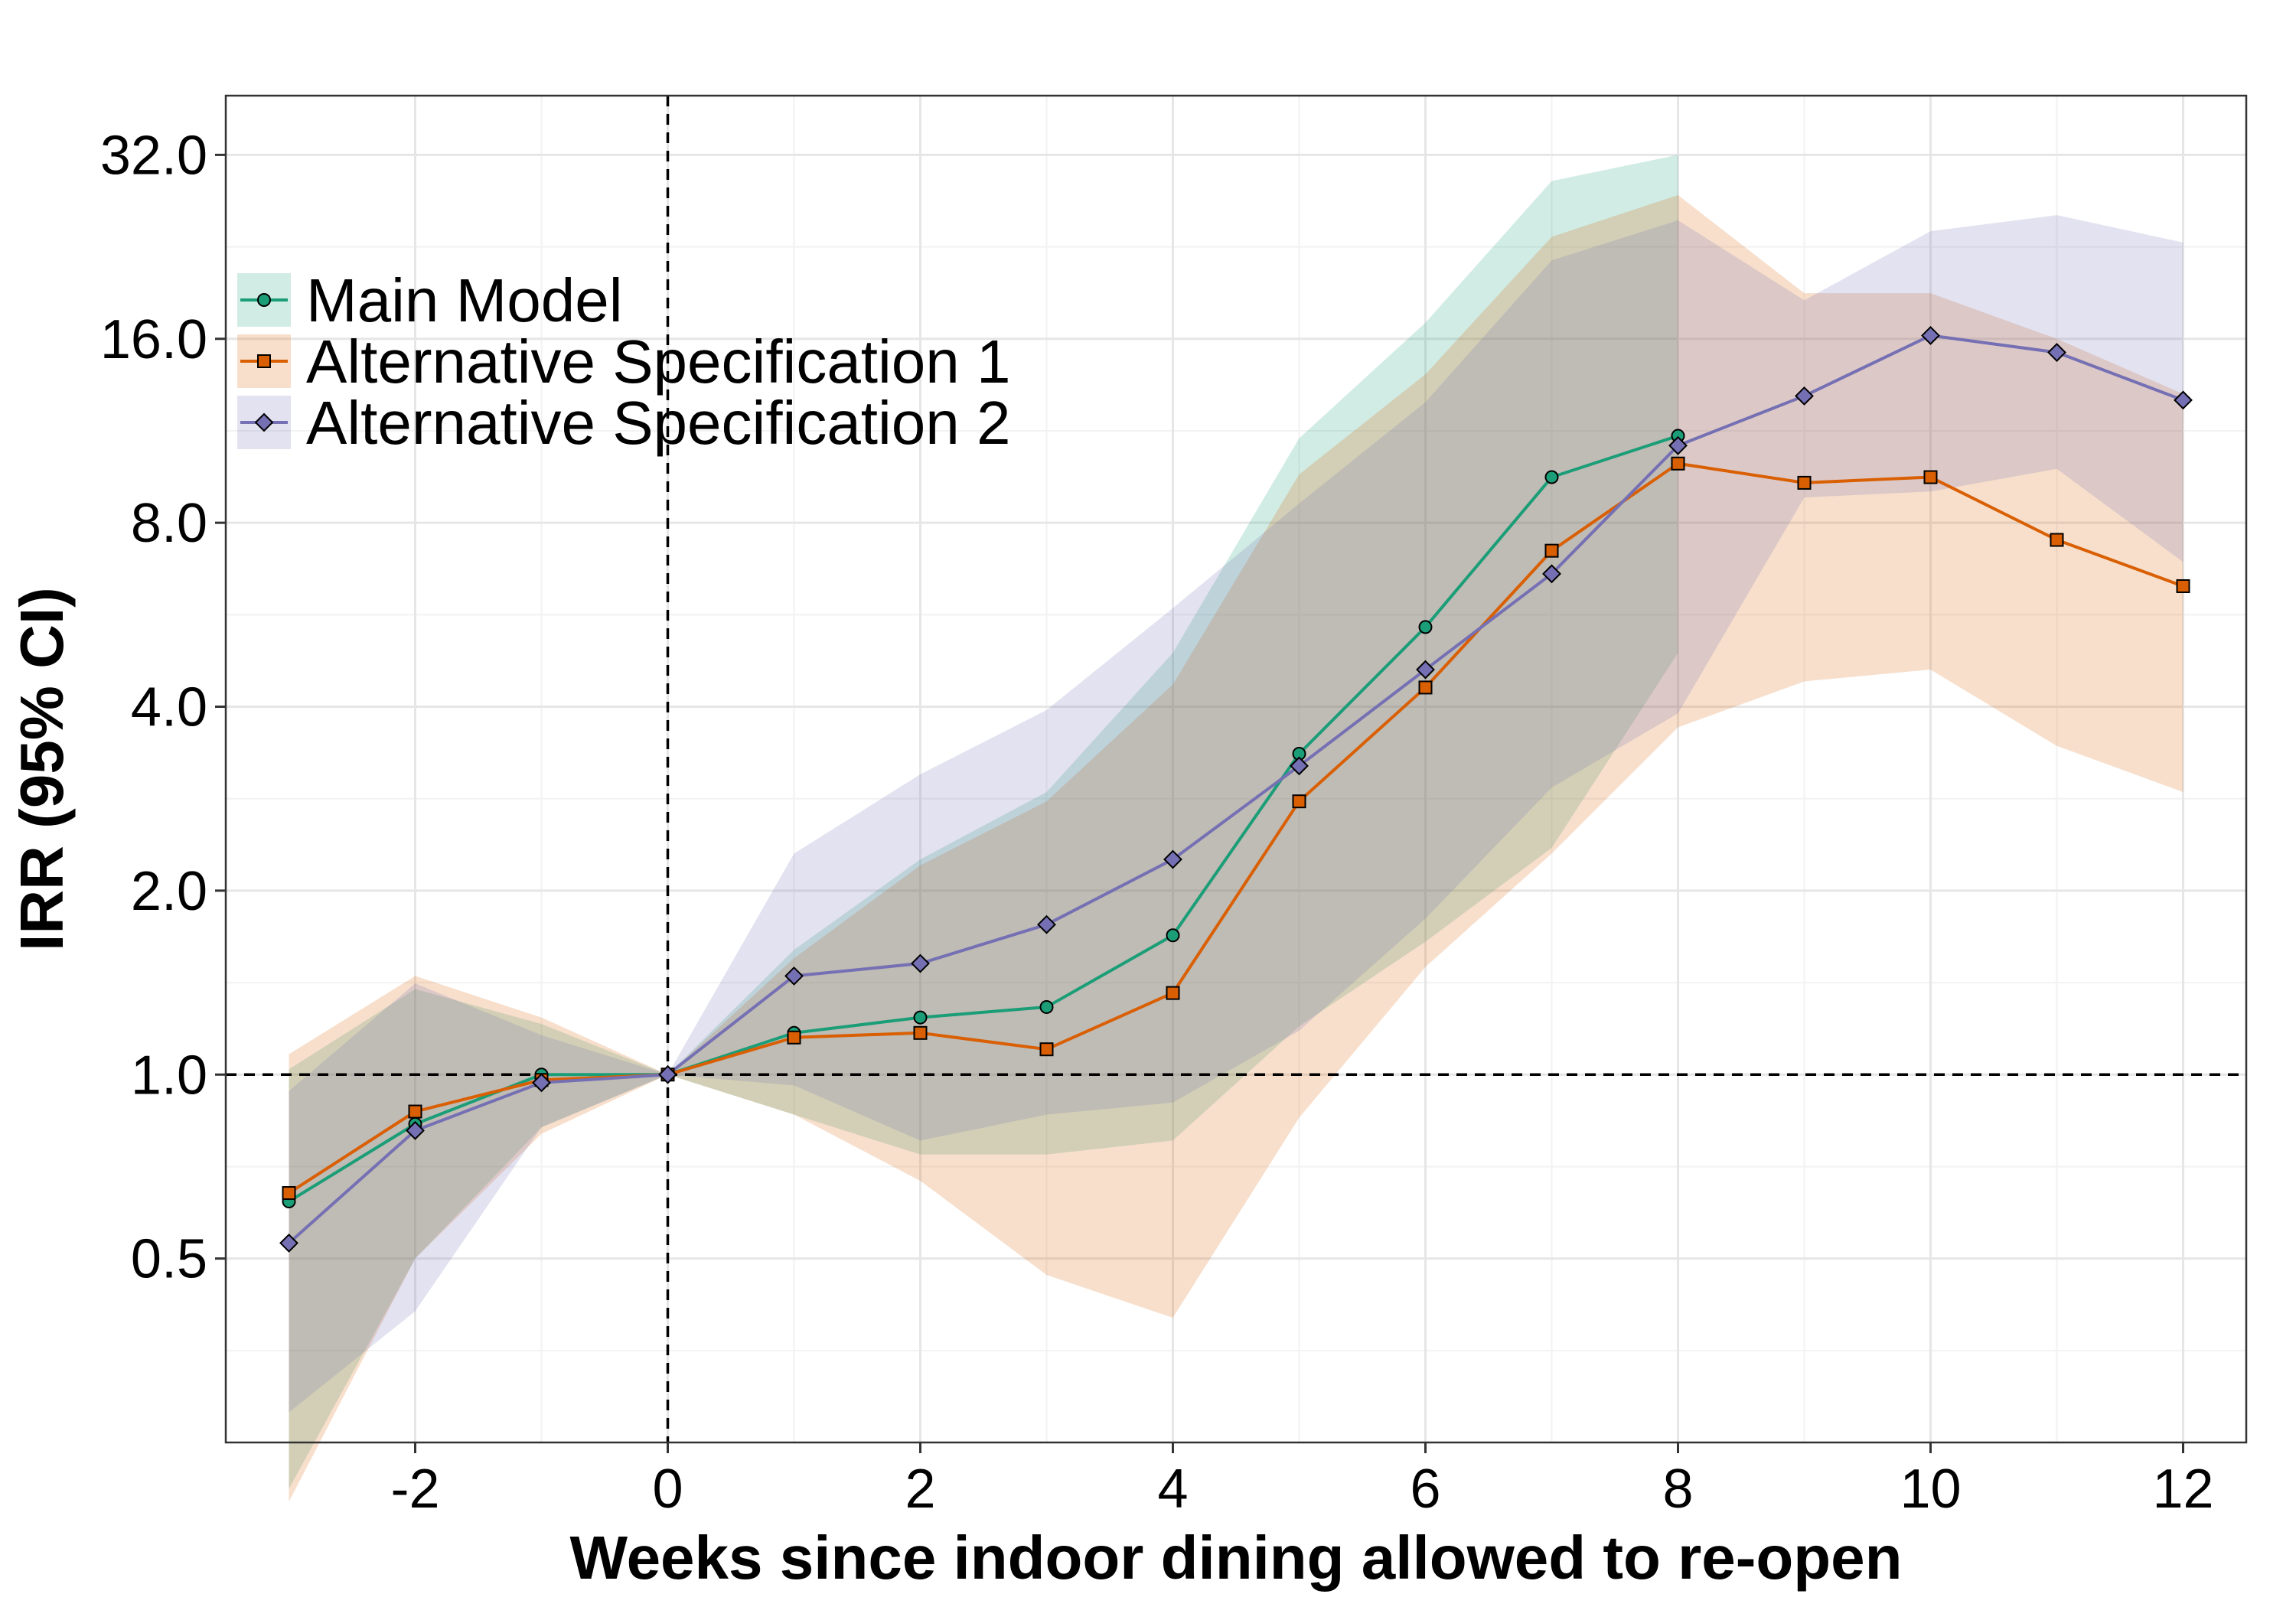 The image size is (2296, 1607). I want to click on y-tick-label: 8.0, so click(169, 523).